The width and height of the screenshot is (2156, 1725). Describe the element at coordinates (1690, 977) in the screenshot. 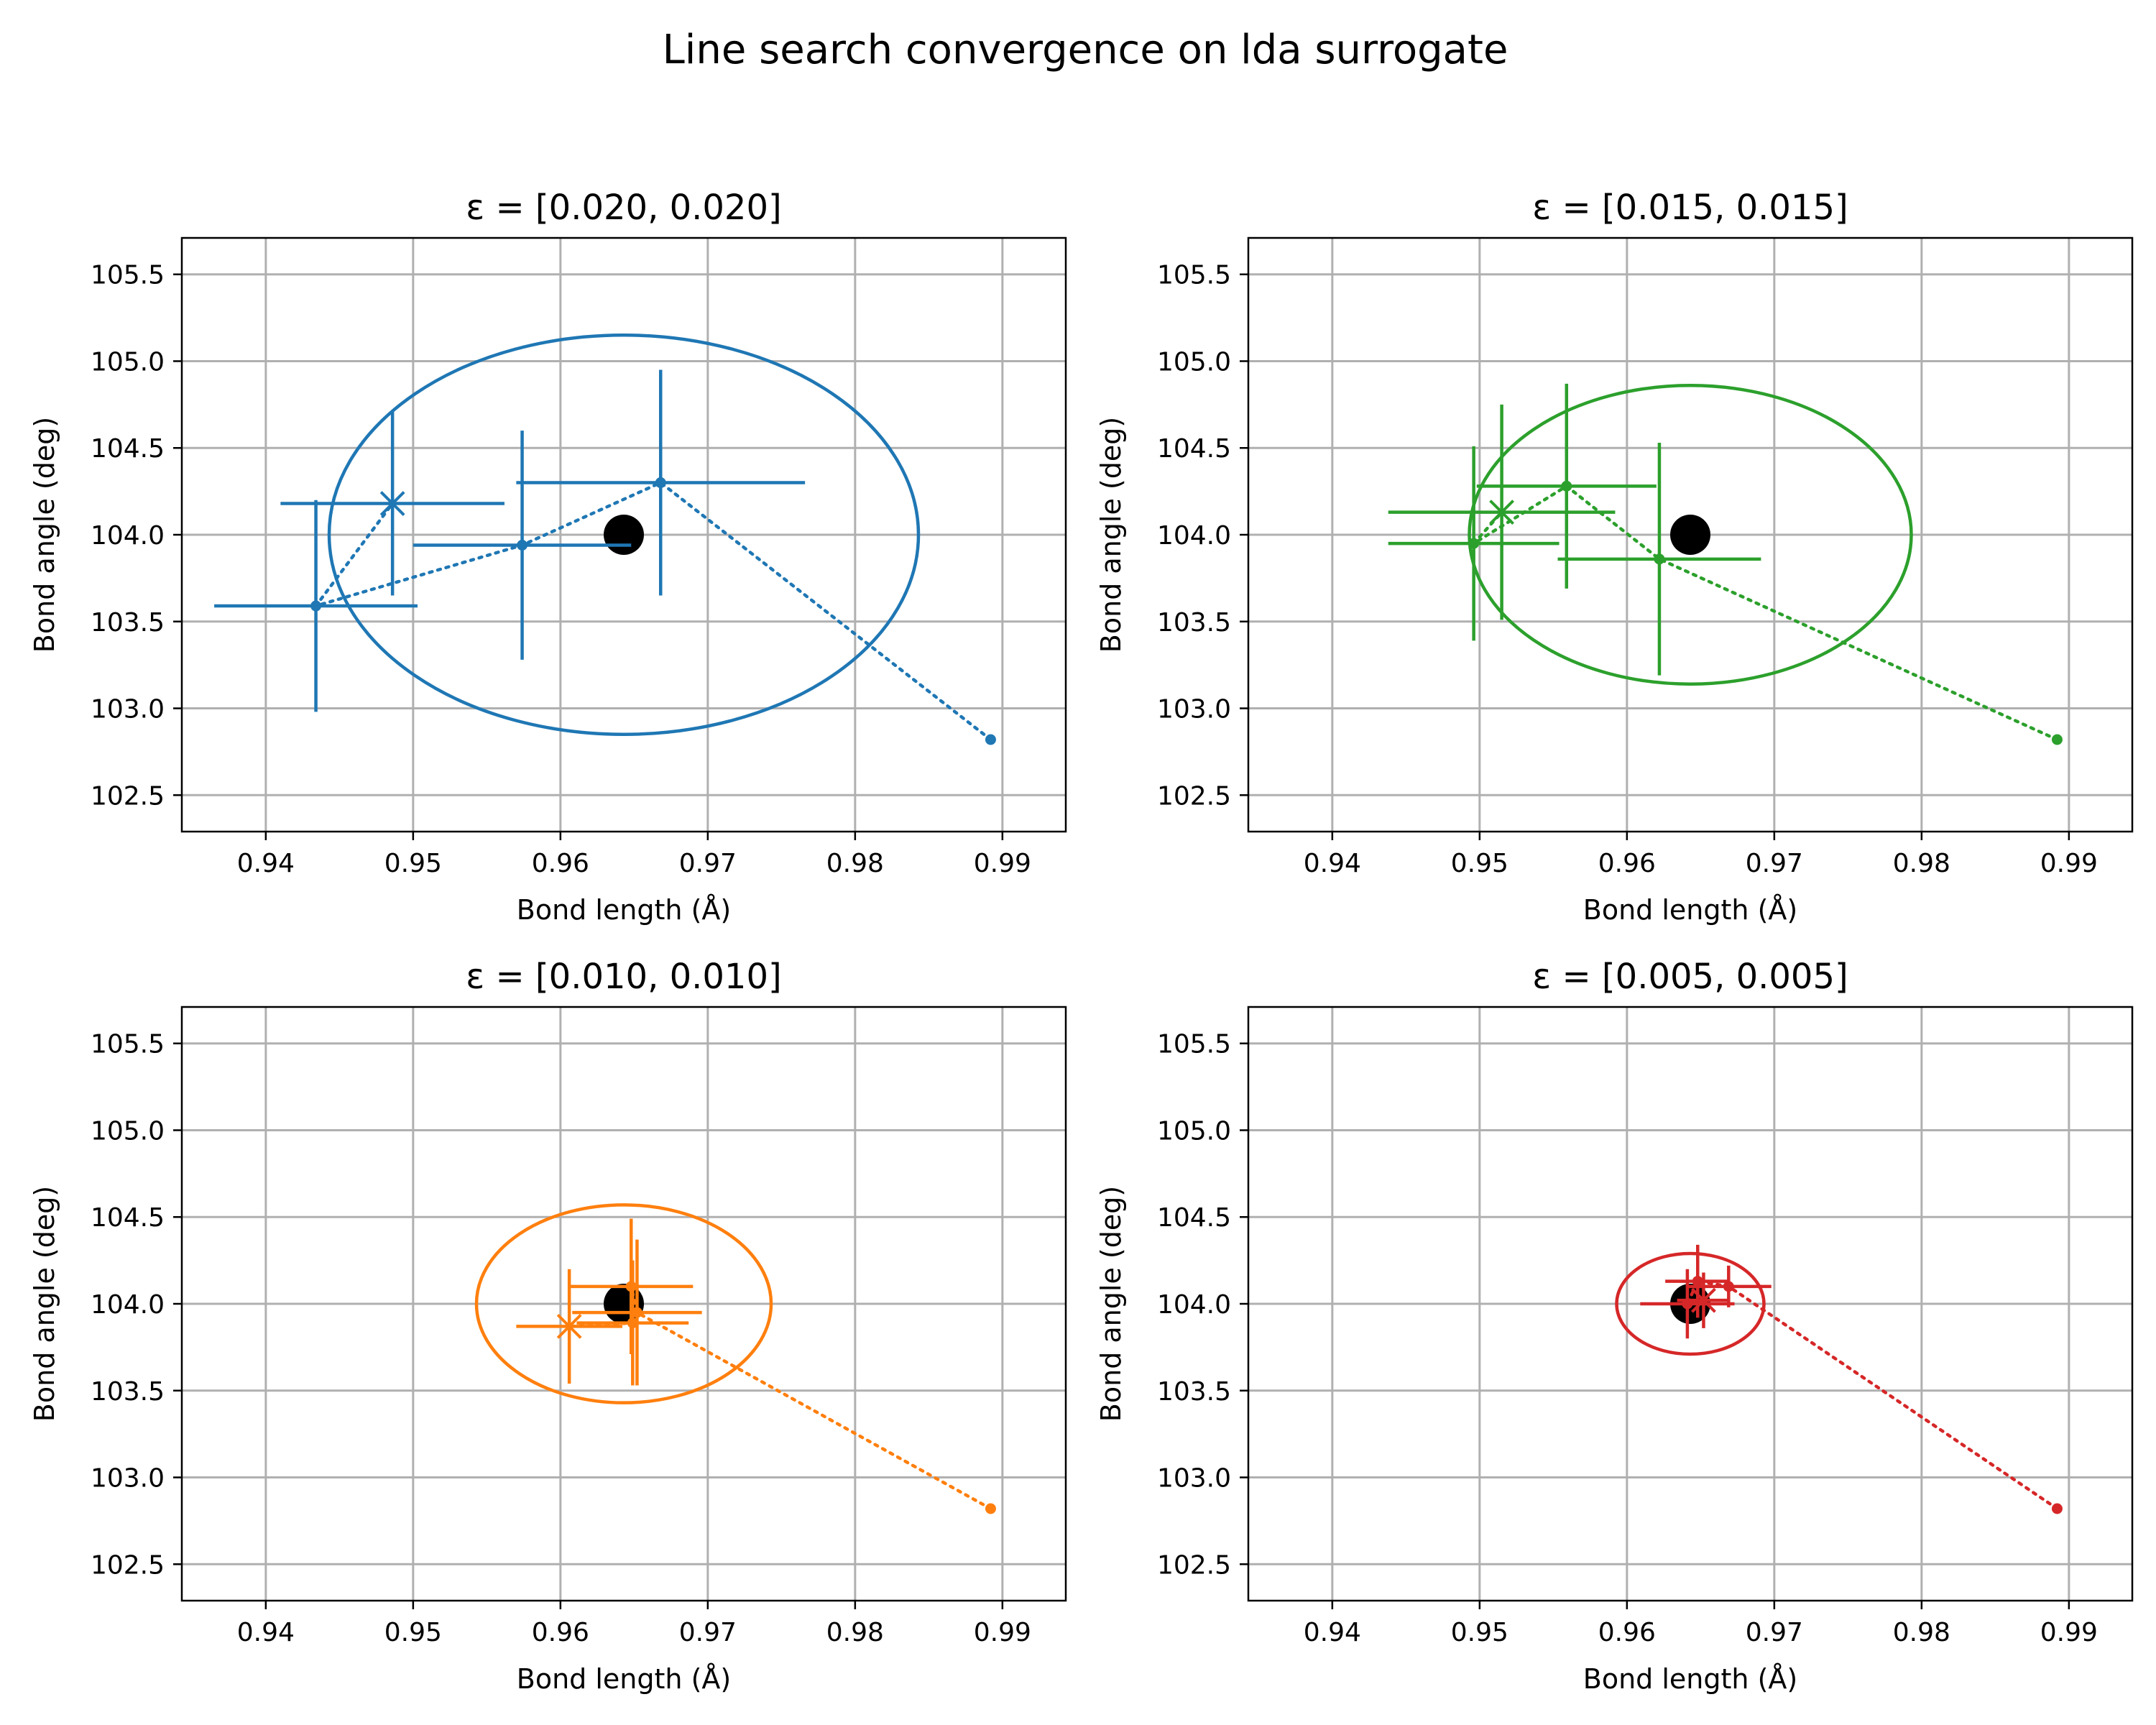

I see `subplot-title: ε = [0.005, 0.005]` at that location.